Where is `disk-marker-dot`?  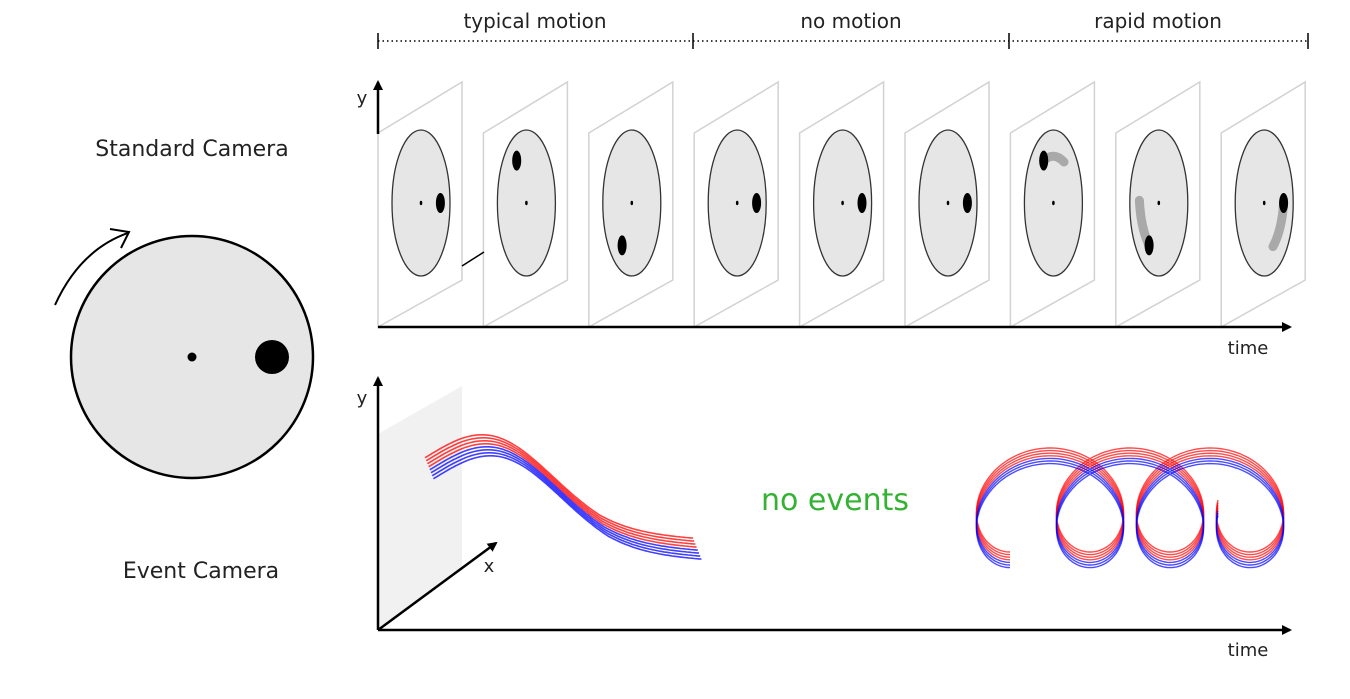 disk-marker-dot is located at coordinates (272, 357).